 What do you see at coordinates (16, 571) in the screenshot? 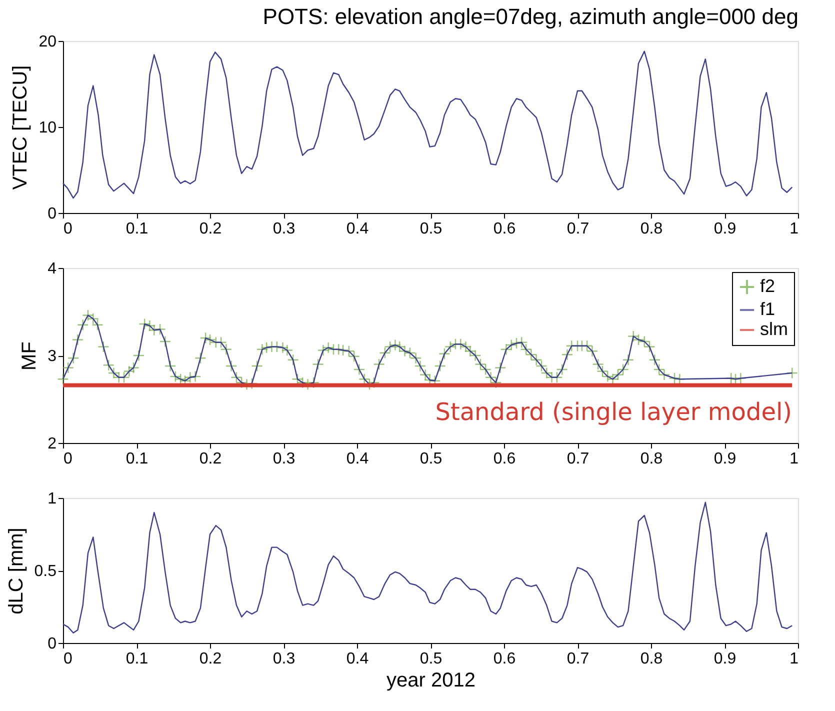
I see `y-axis-title: dLC [mm]` at bounding box center [16, 571].